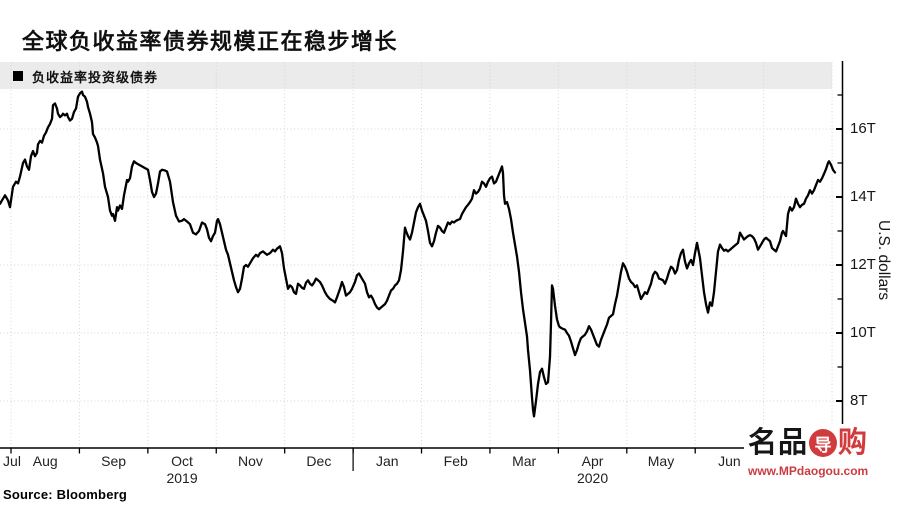  I want to click on watermark-logo-circle-icon: 导, so click(823, 443).